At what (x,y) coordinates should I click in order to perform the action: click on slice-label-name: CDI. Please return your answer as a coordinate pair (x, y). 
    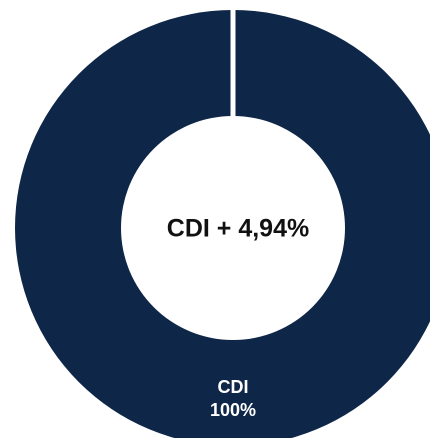
    Looking at the image, I should click on (233, 387).